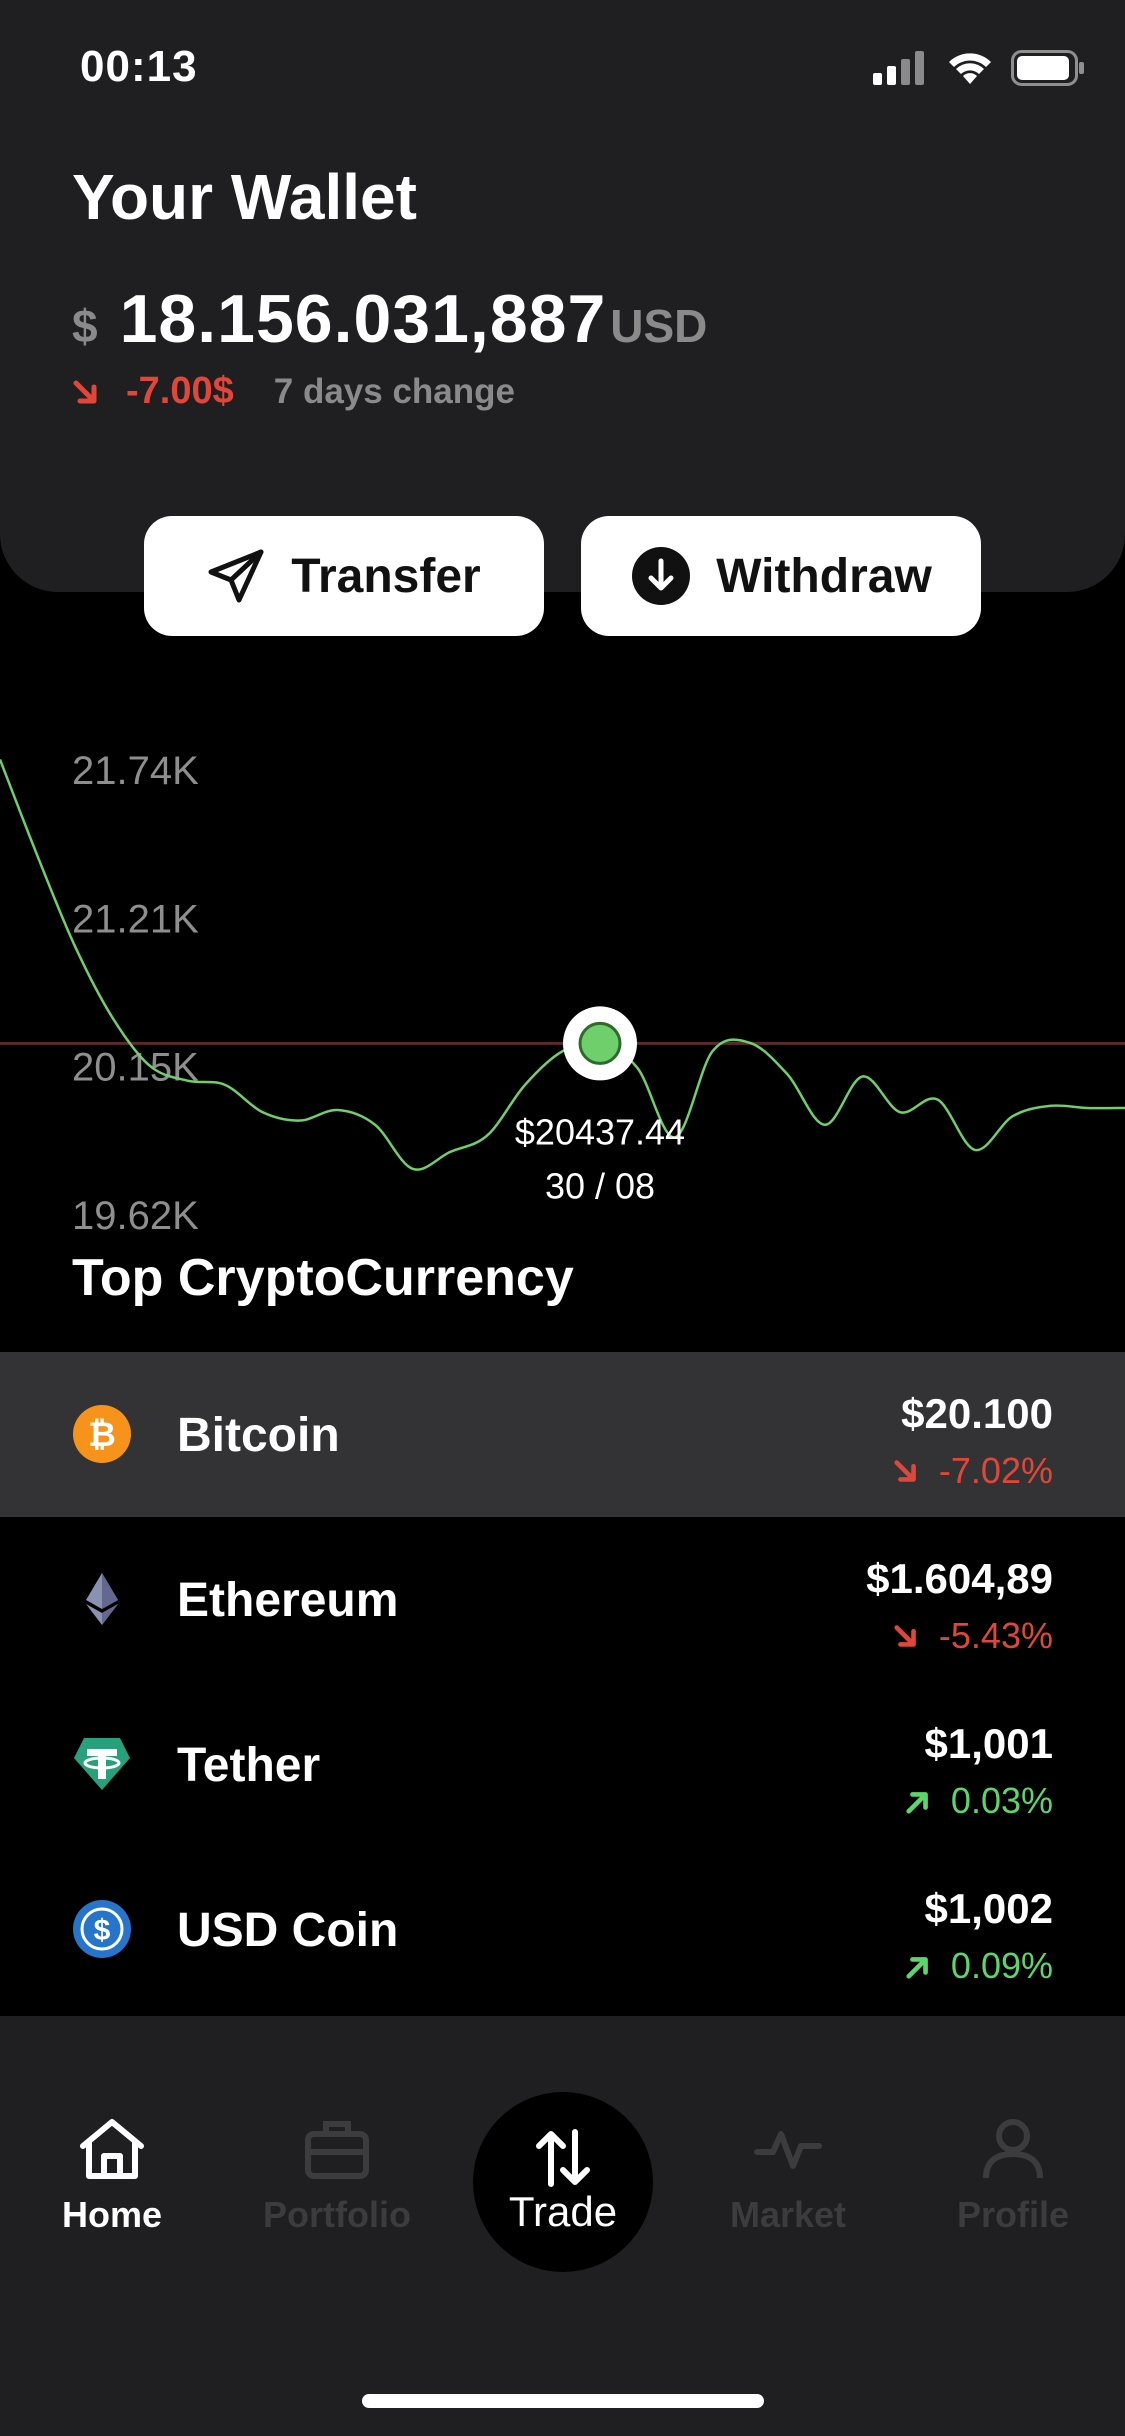 The width and height of the screenshot is (1125, 2436). Describe the element at coordinates (659, 326) in the screenshot. I see `balance-unit: USD` at that location.